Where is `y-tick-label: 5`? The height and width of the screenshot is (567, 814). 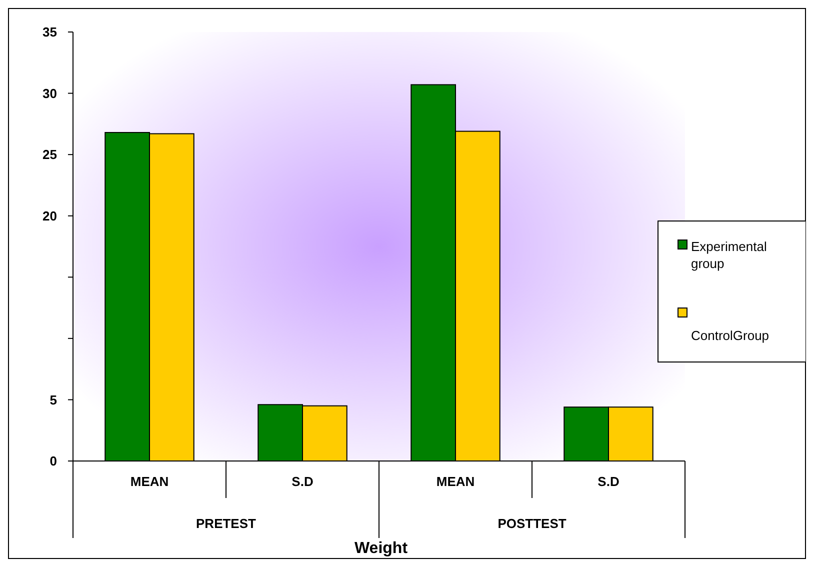
y-tick-label: 5 is located at coordinates (53, 400).